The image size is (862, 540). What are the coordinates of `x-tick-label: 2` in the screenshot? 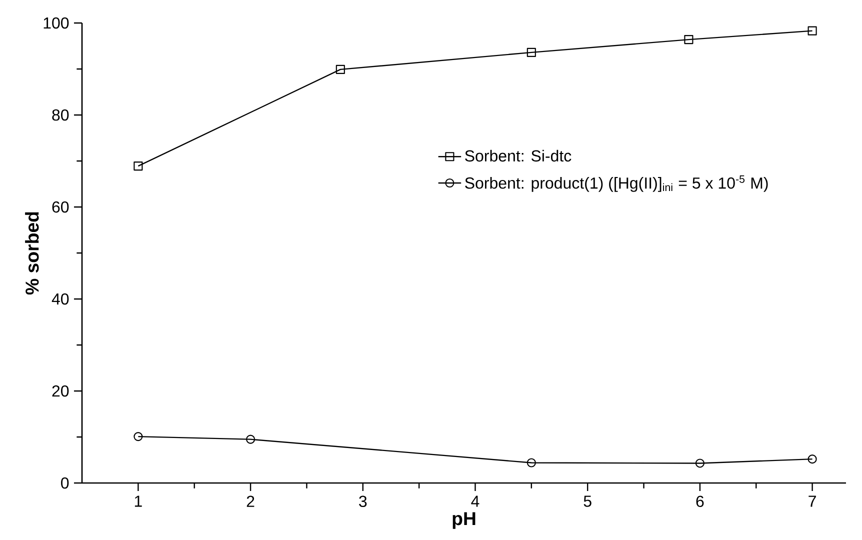 It's located at (250, 501).